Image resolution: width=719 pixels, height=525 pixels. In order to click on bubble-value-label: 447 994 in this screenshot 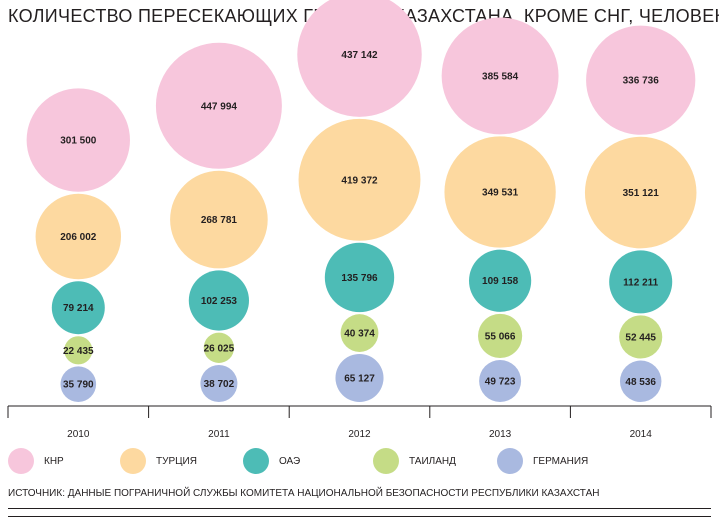, I will do `click(219, 106)`.